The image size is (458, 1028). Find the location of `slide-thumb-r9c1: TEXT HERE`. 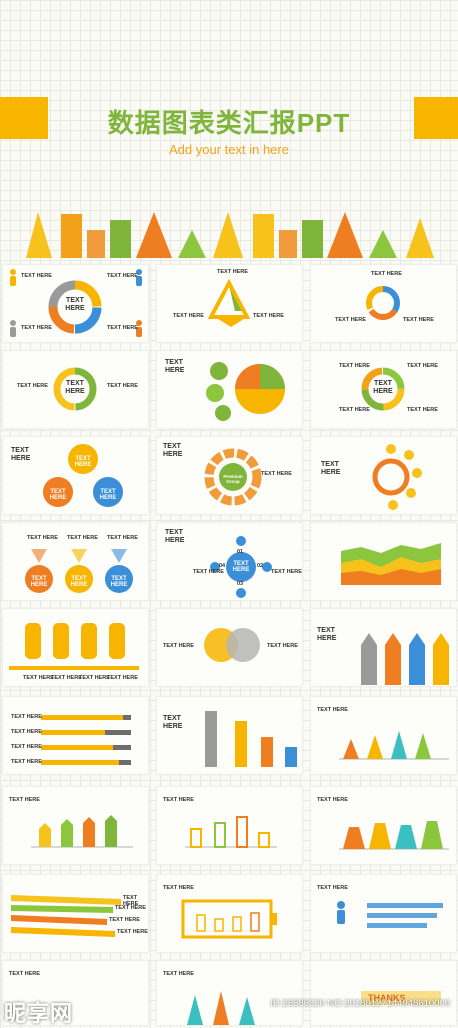

slide-thumb-r9c1: TEXT HERE is located at coordinates (75, 993).